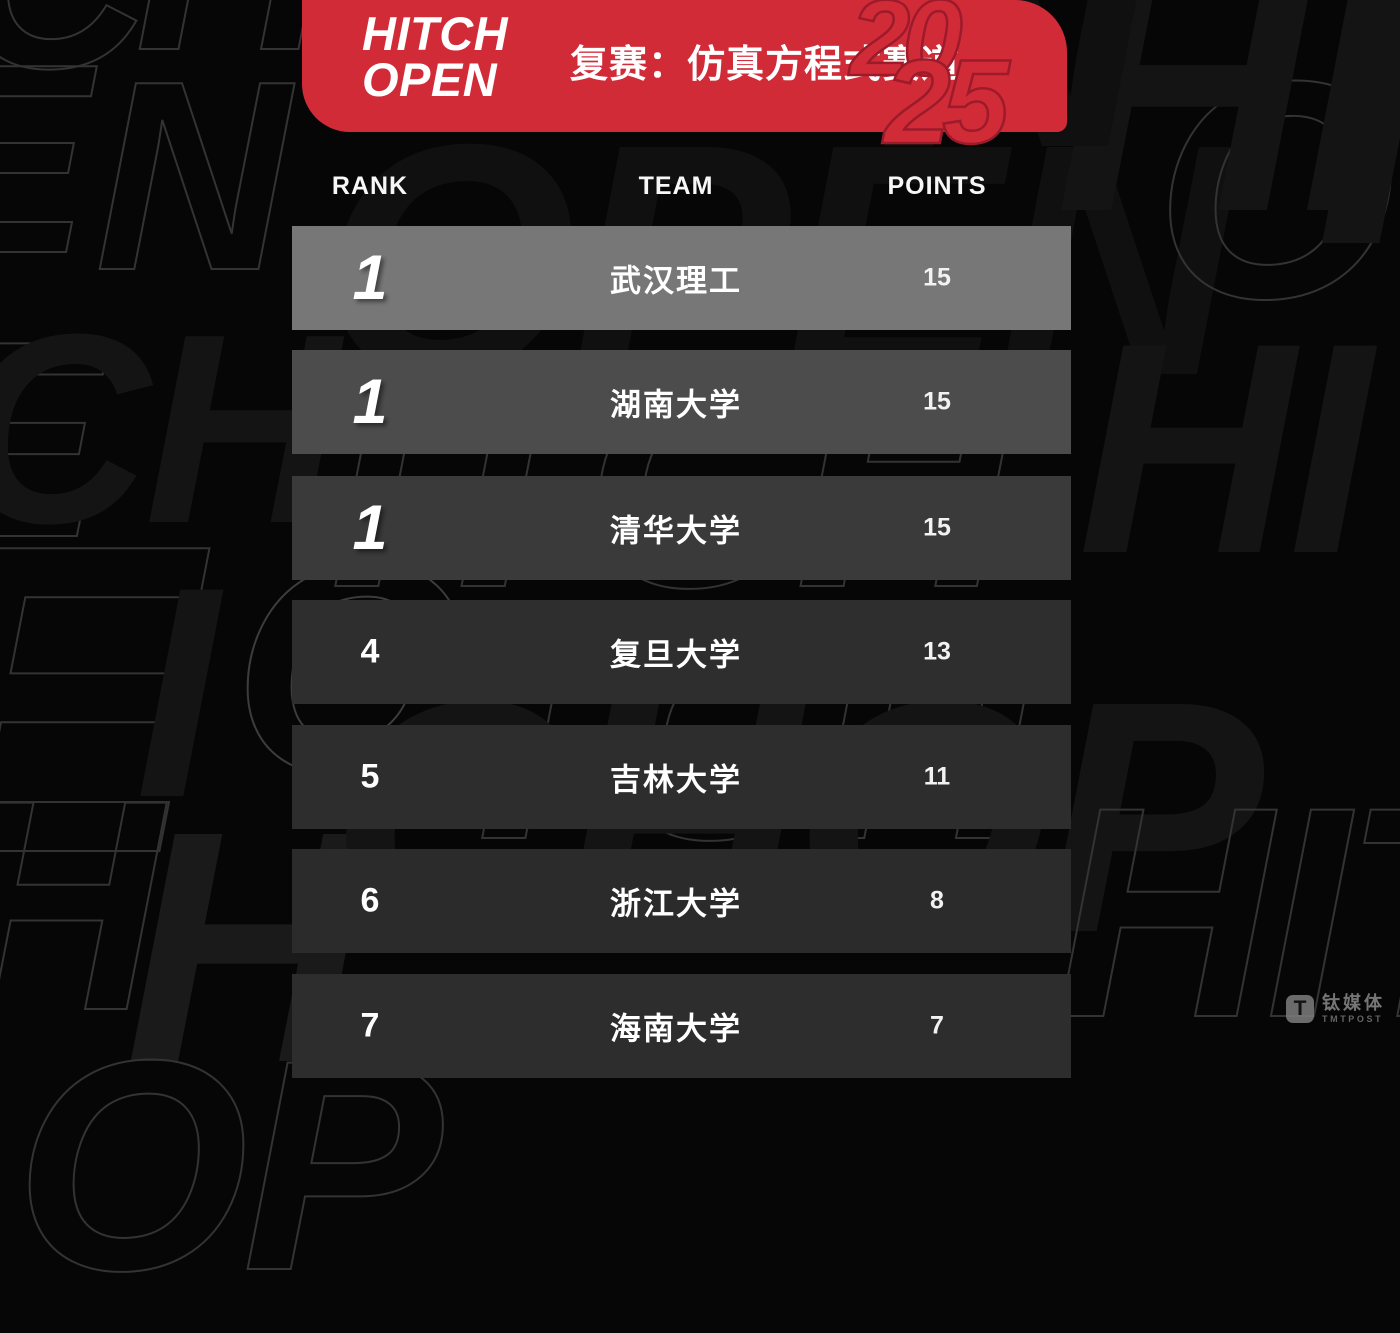 The height and width of the screenshot is (1333, 1400). I want to click on logo-line-2: OPEN, so click(430, 80).